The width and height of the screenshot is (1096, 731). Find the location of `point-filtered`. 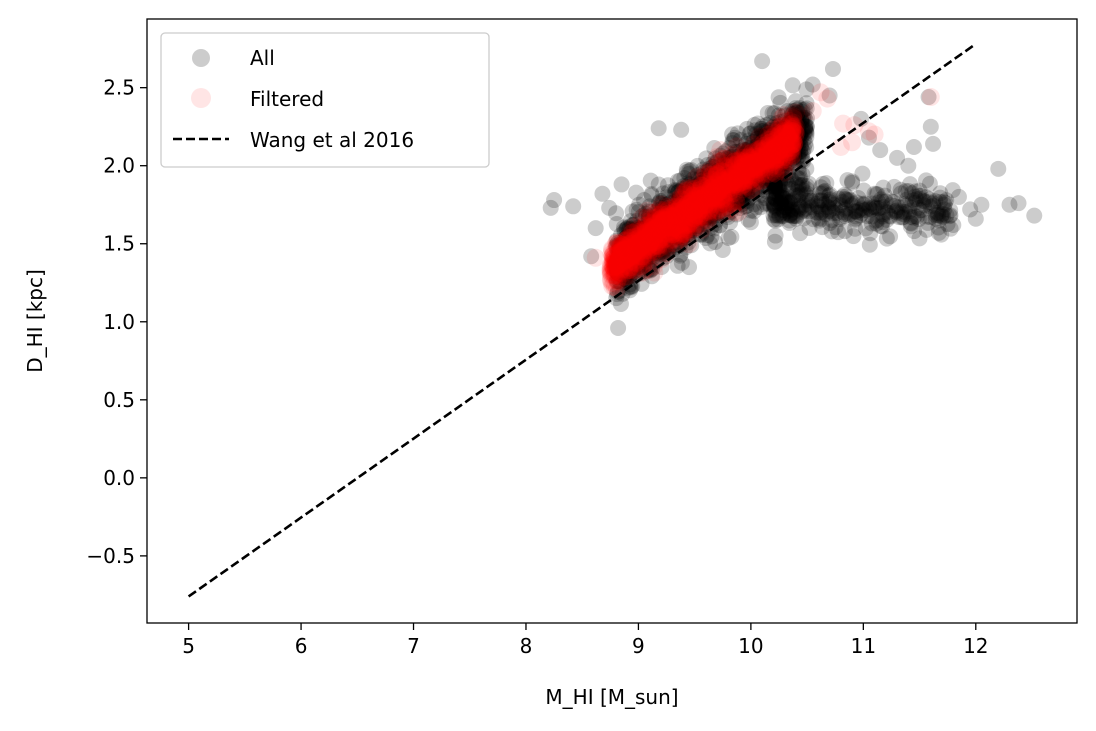

point-filtered is located at coordinates (646, 228).